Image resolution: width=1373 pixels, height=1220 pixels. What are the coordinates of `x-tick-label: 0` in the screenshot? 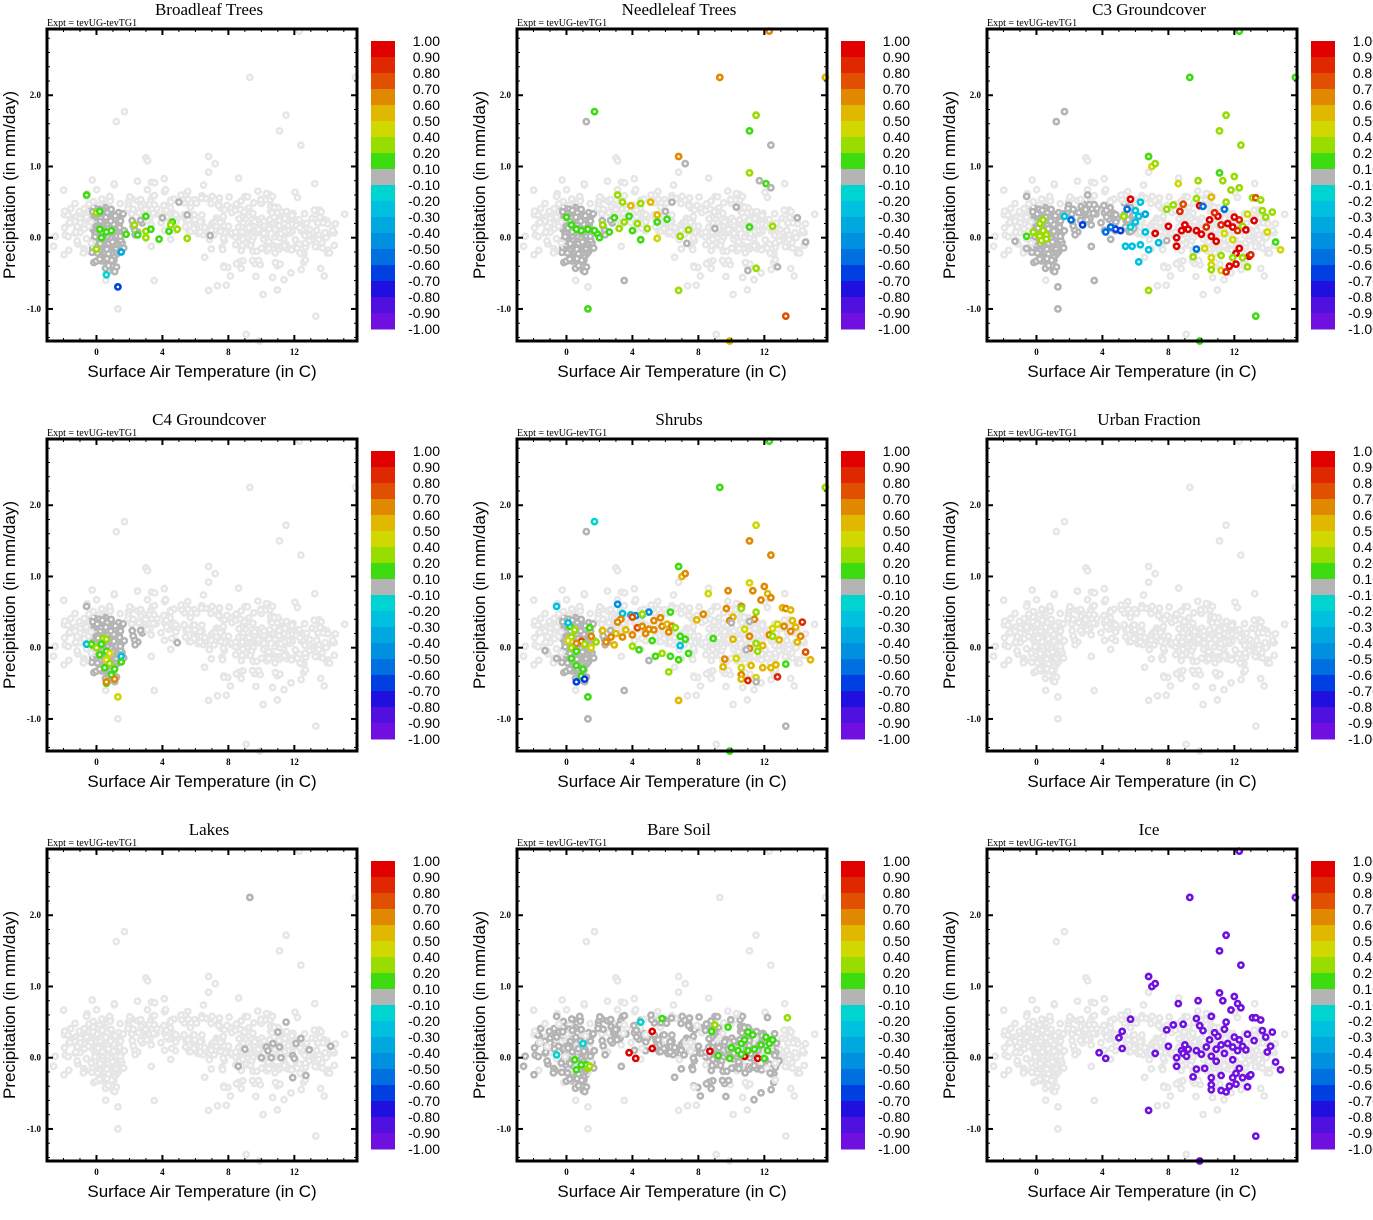 It's located at (96, 352).